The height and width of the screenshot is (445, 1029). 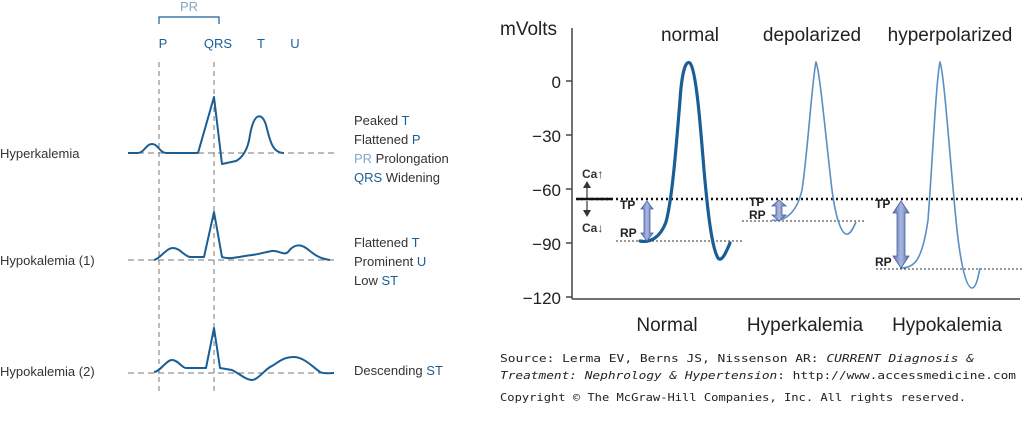 I want to click on ecg-note-line: PR Prolongation, so click(x=401, y=158).